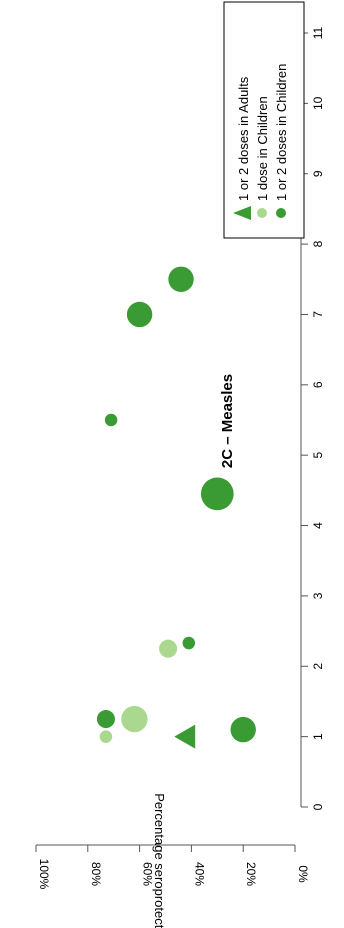 Image resolution: width=344 pixels, height=928 pixels. Describe the element at coordinates (318, 103) in the screenshot. I see `x-tick-label: 10` at that location.